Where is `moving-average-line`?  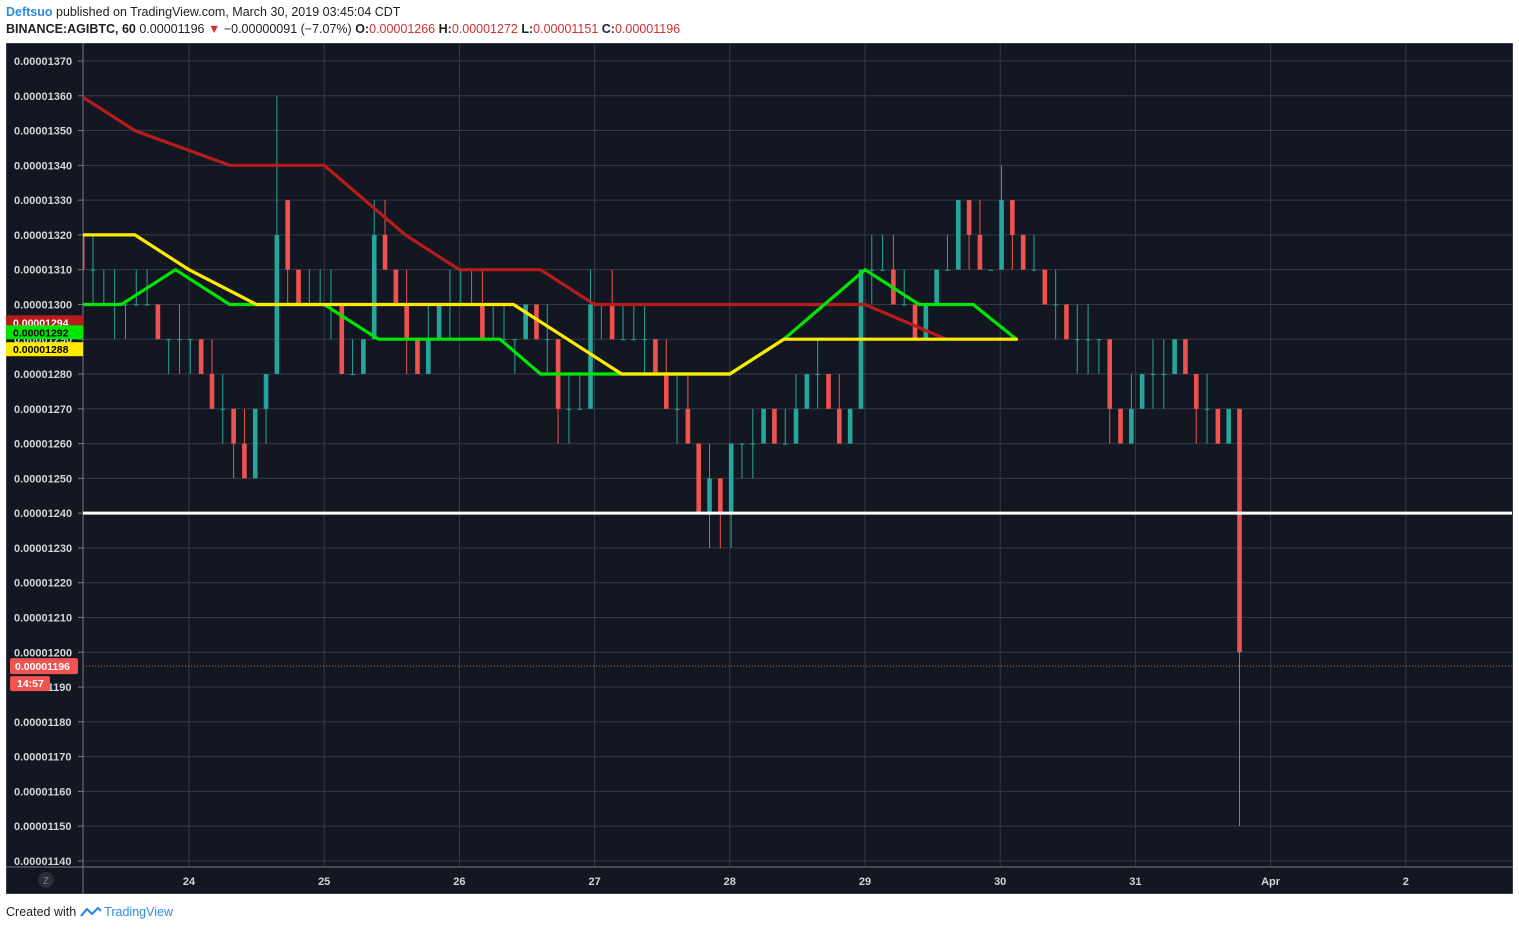 moving-average-line is located at coordinates (551, 322).